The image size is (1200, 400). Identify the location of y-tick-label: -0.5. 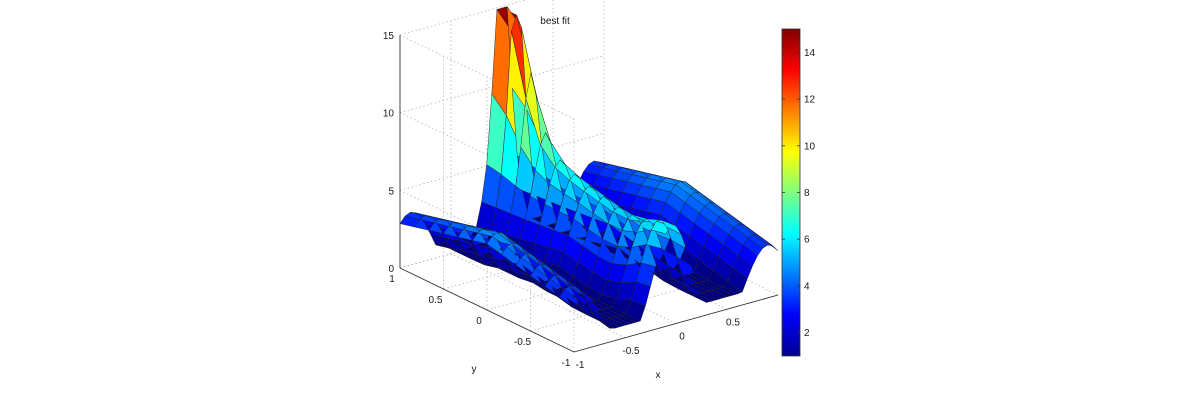
(523, 342).